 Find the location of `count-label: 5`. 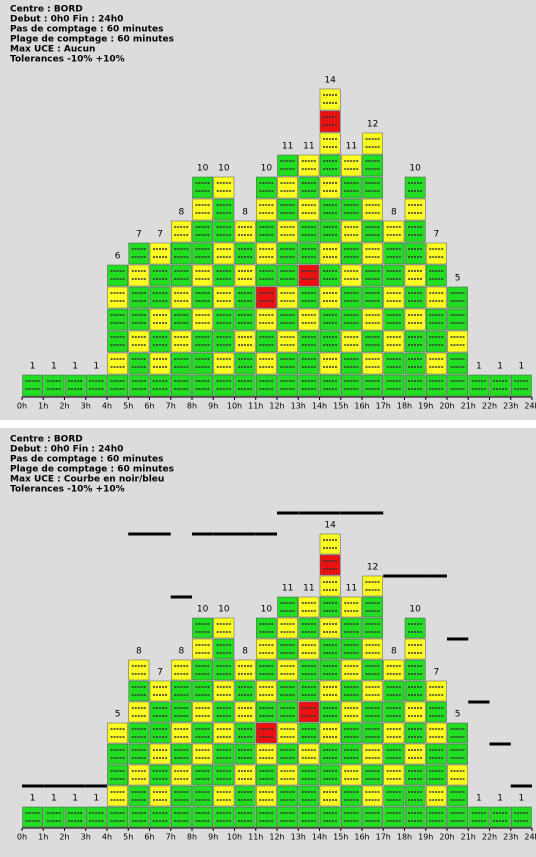

count-label: 5 is located at coordinates (118, 715).